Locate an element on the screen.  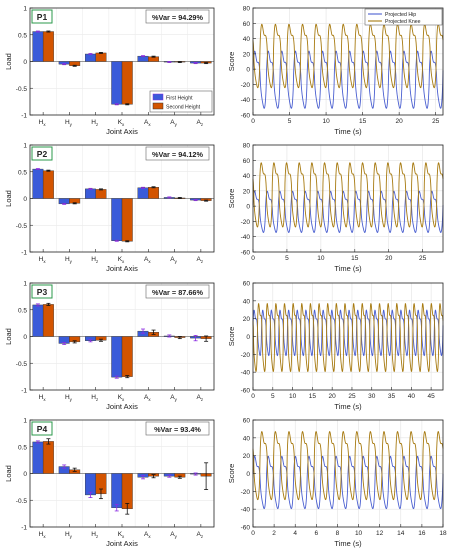
legend is located at coordinates (403, 17).